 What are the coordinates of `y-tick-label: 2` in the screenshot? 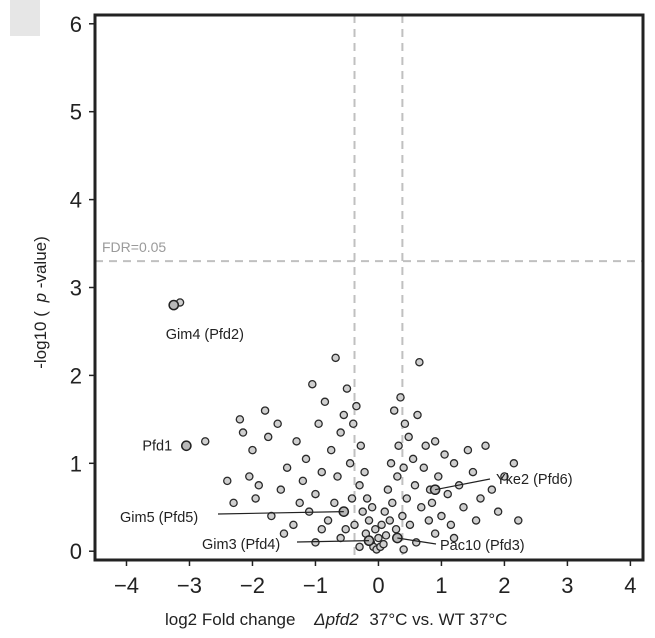 It's located at (76, 375).